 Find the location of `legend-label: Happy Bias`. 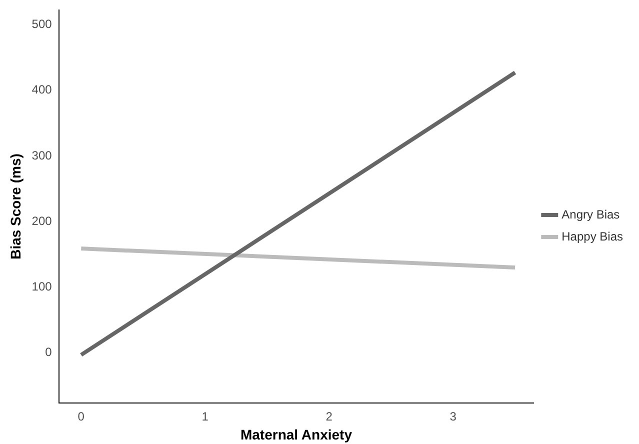

legend-label: Happy Bias is located at coordinates (593, 236).